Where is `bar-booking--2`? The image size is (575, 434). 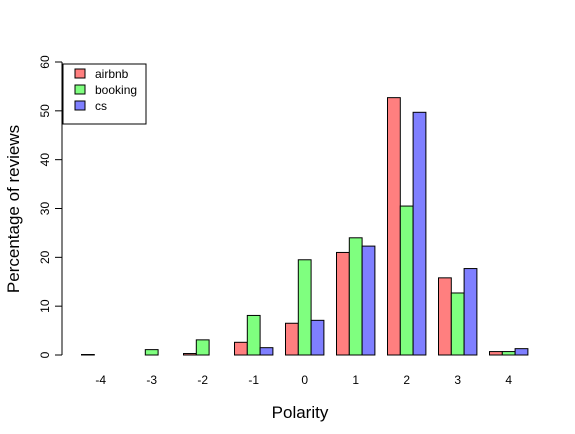
bar-booking--2 is located at coordinates (202, 347).